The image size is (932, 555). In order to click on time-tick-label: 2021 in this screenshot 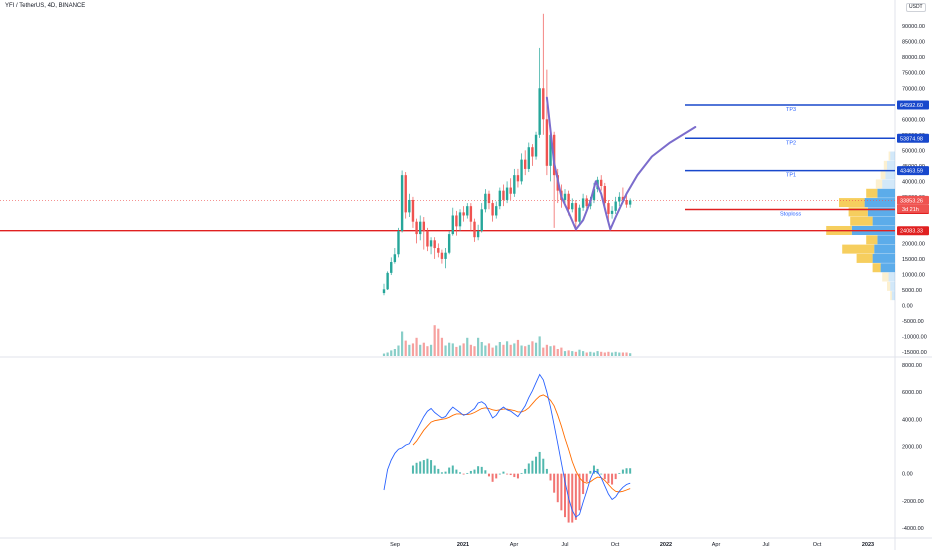, I will do `click(463, 545)`.